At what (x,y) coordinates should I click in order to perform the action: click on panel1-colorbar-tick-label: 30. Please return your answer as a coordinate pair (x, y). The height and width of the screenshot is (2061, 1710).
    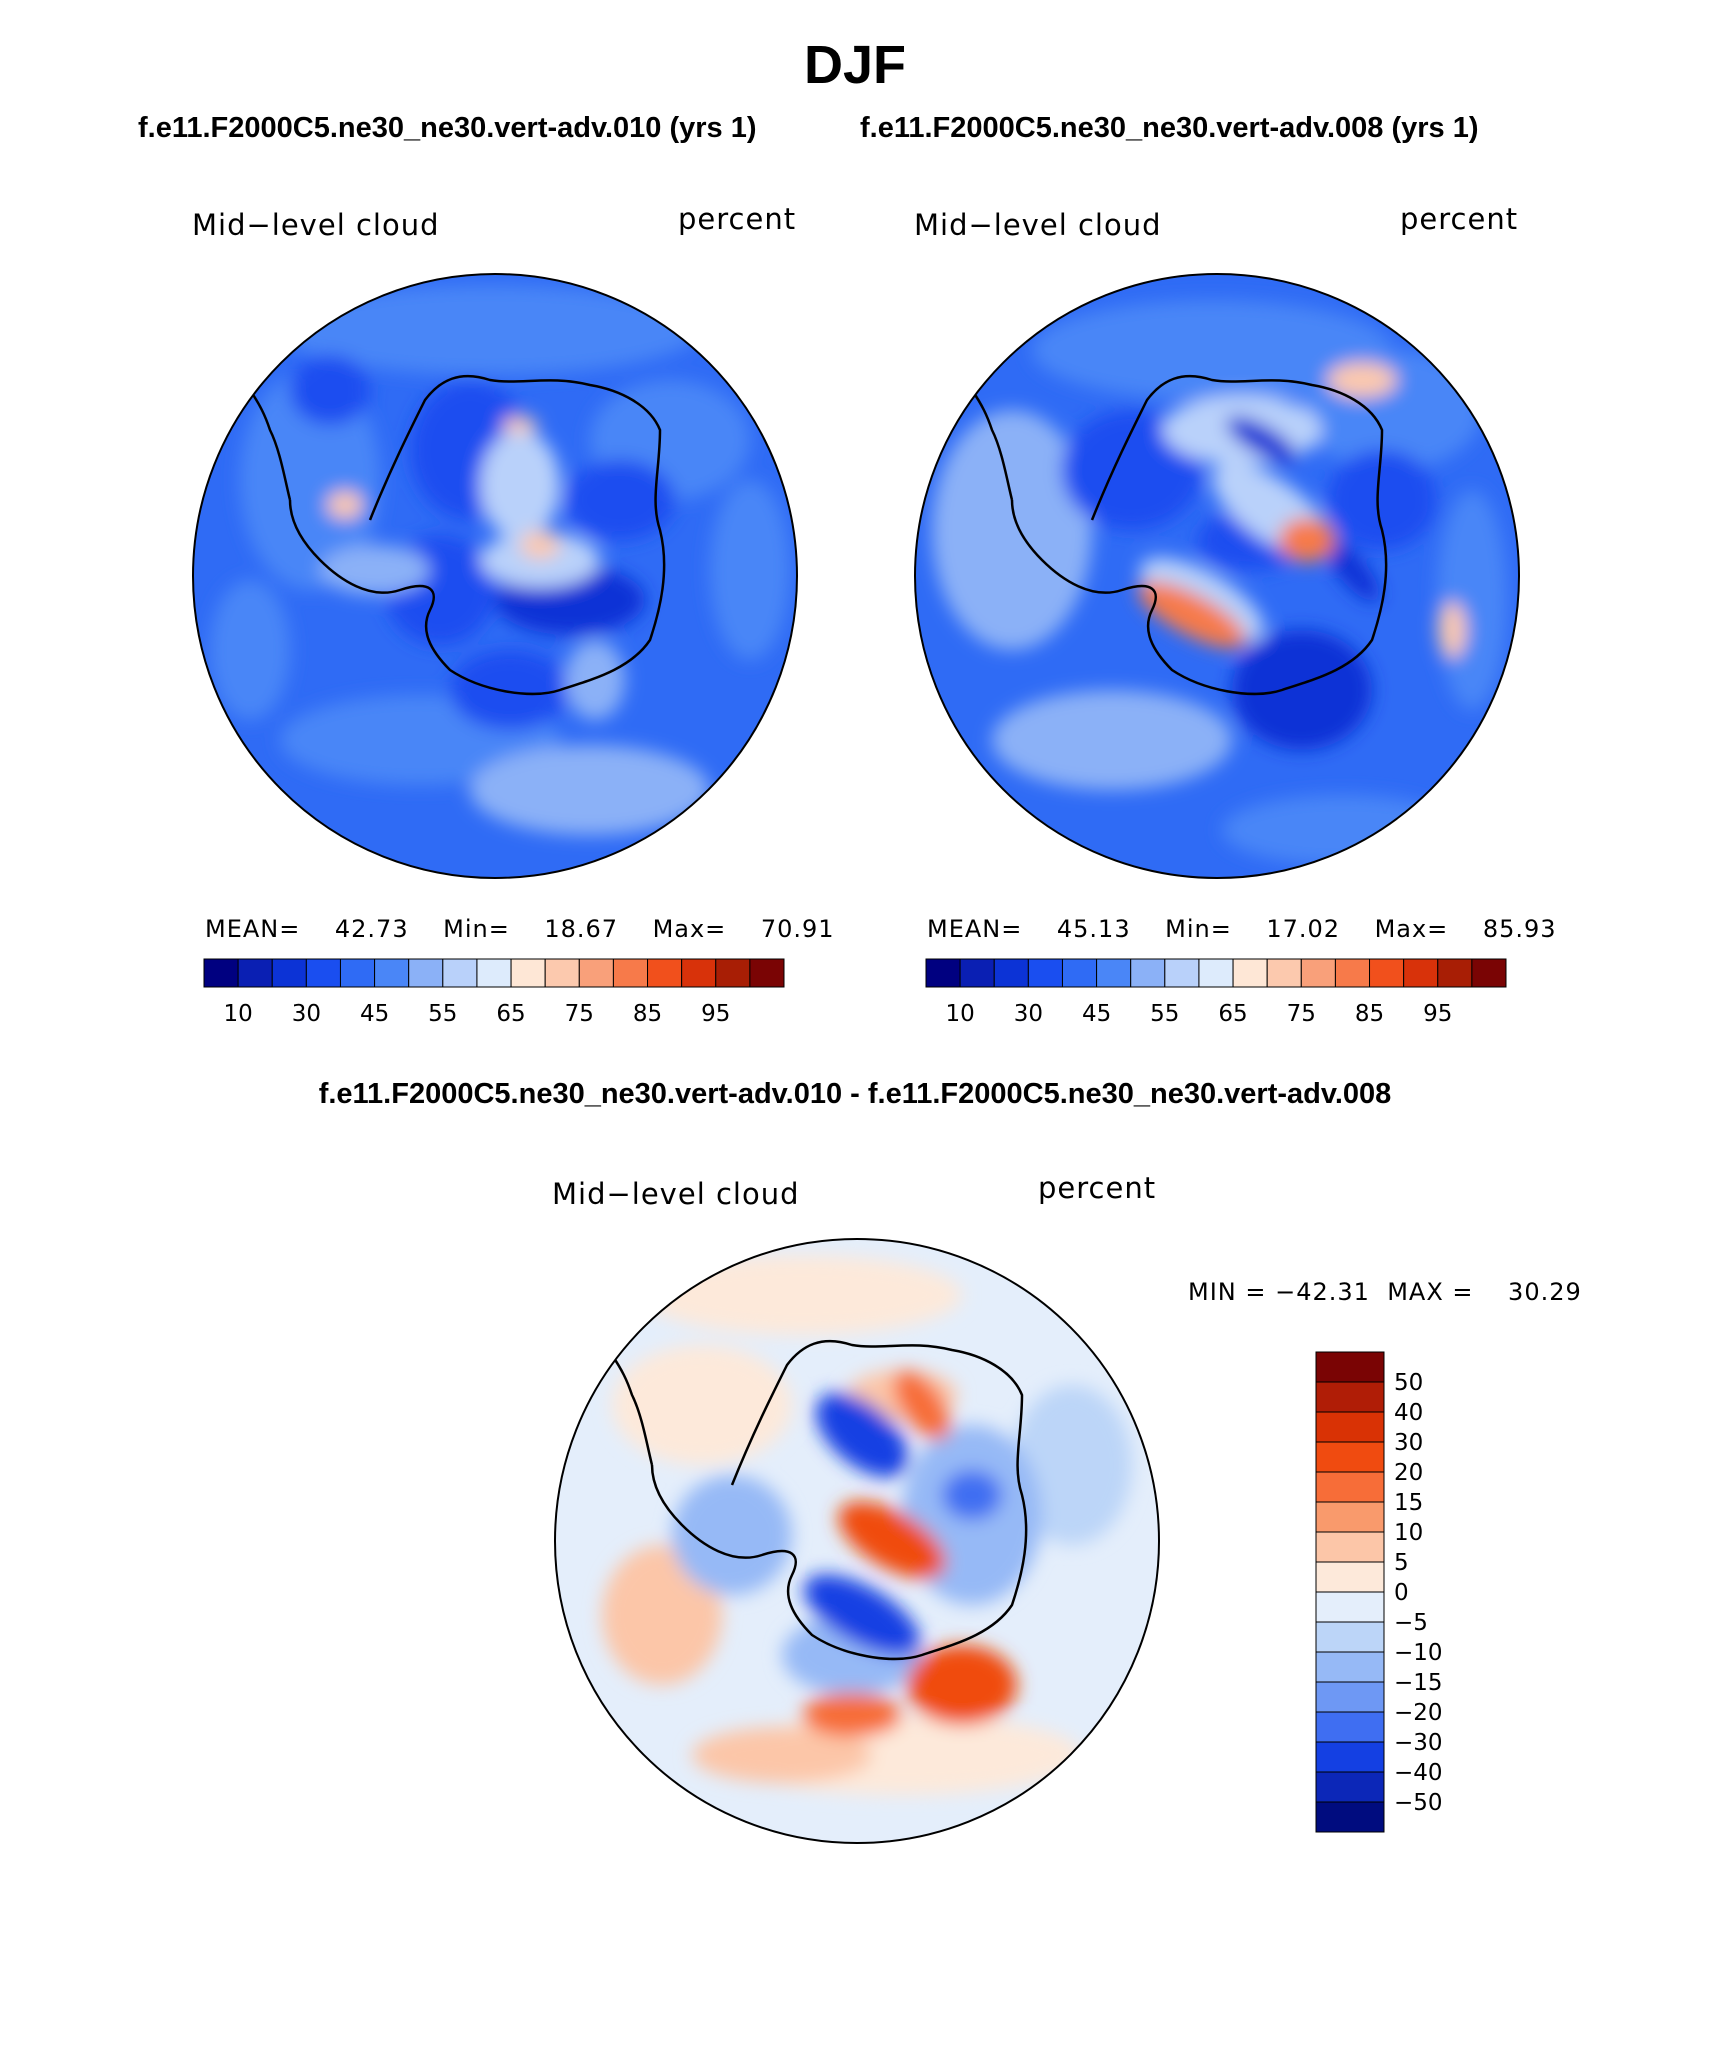
    Looking at the image, I should click on (306, 1014).